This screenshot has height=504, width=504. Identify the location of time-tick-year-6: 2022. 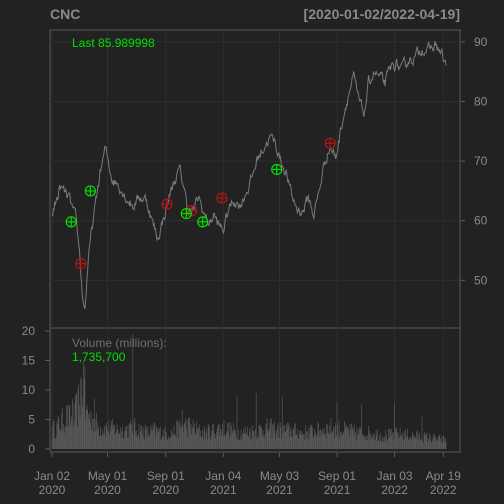
(394, 490).